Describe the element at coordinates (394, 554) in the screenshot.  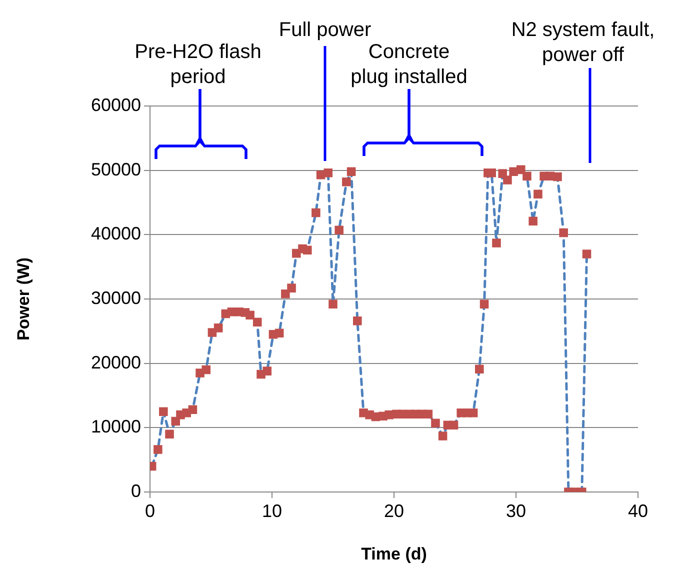
I see `x-axis-title: Time (d)` at that location.